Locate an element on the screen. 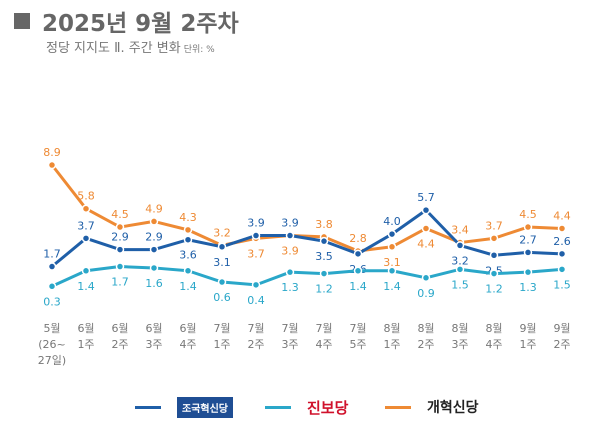 Image resolution: width=600 pixels, height=421 pixels. title-text: 2025년 9월 2주차 is located at coordinates (140, 24).